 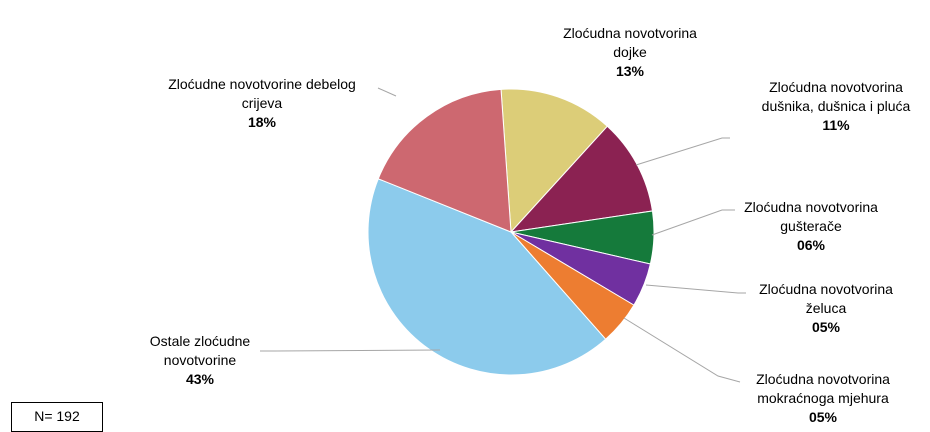 I want to click on slice-label-1-line-0: Zloćudna novotvorina, so click(x=836, y=87).